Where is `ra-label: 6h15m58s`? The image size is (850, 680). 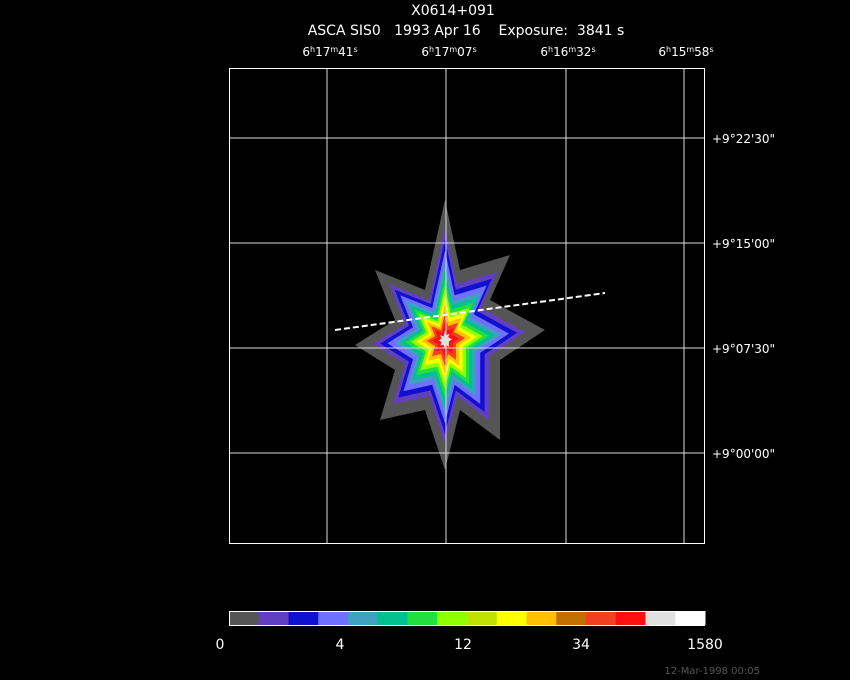
ra-label: 6h15m58s is located at coordinates (685, 52).